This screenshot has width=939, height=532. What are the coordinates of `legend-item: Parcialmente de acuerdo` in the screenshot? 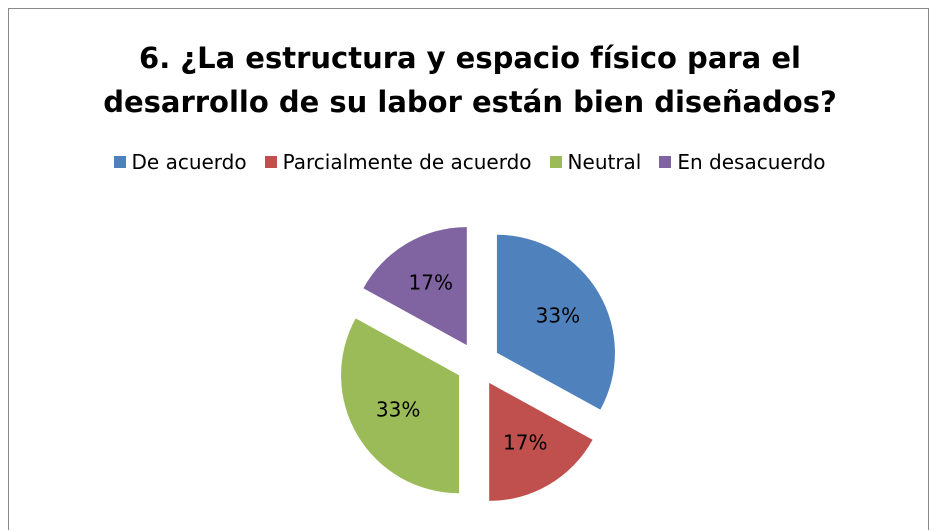 It's located at (398, 162).